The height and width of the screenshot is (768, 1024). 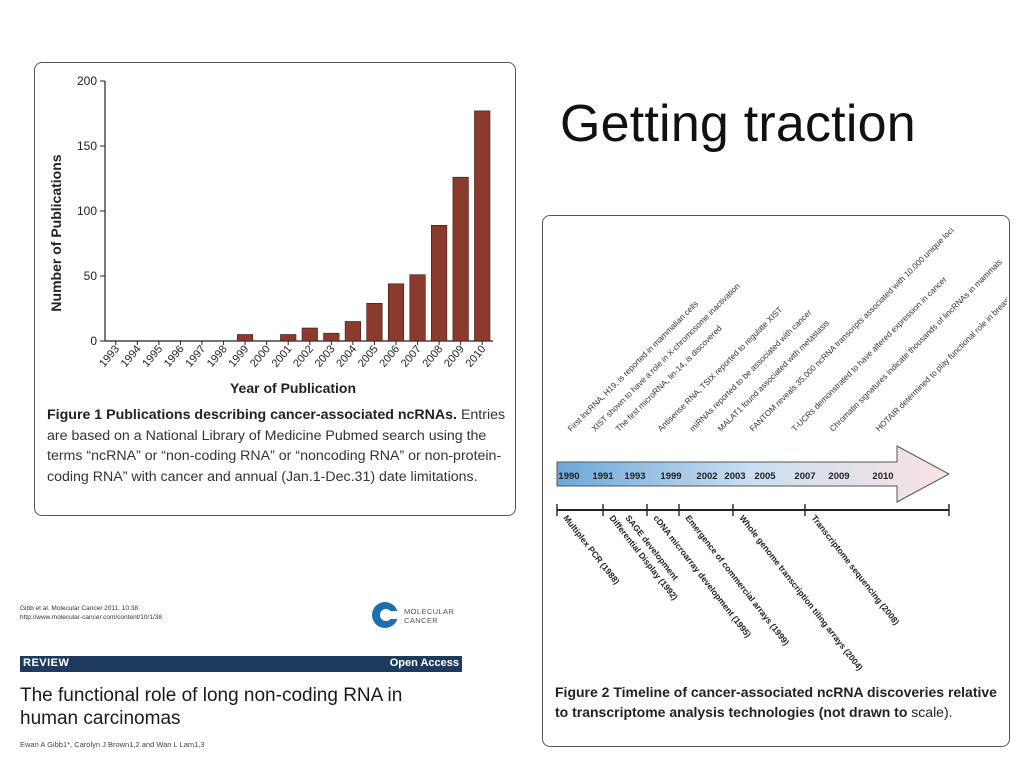 I want to click on timeline-year: 1999, so click(x=670, y=476).